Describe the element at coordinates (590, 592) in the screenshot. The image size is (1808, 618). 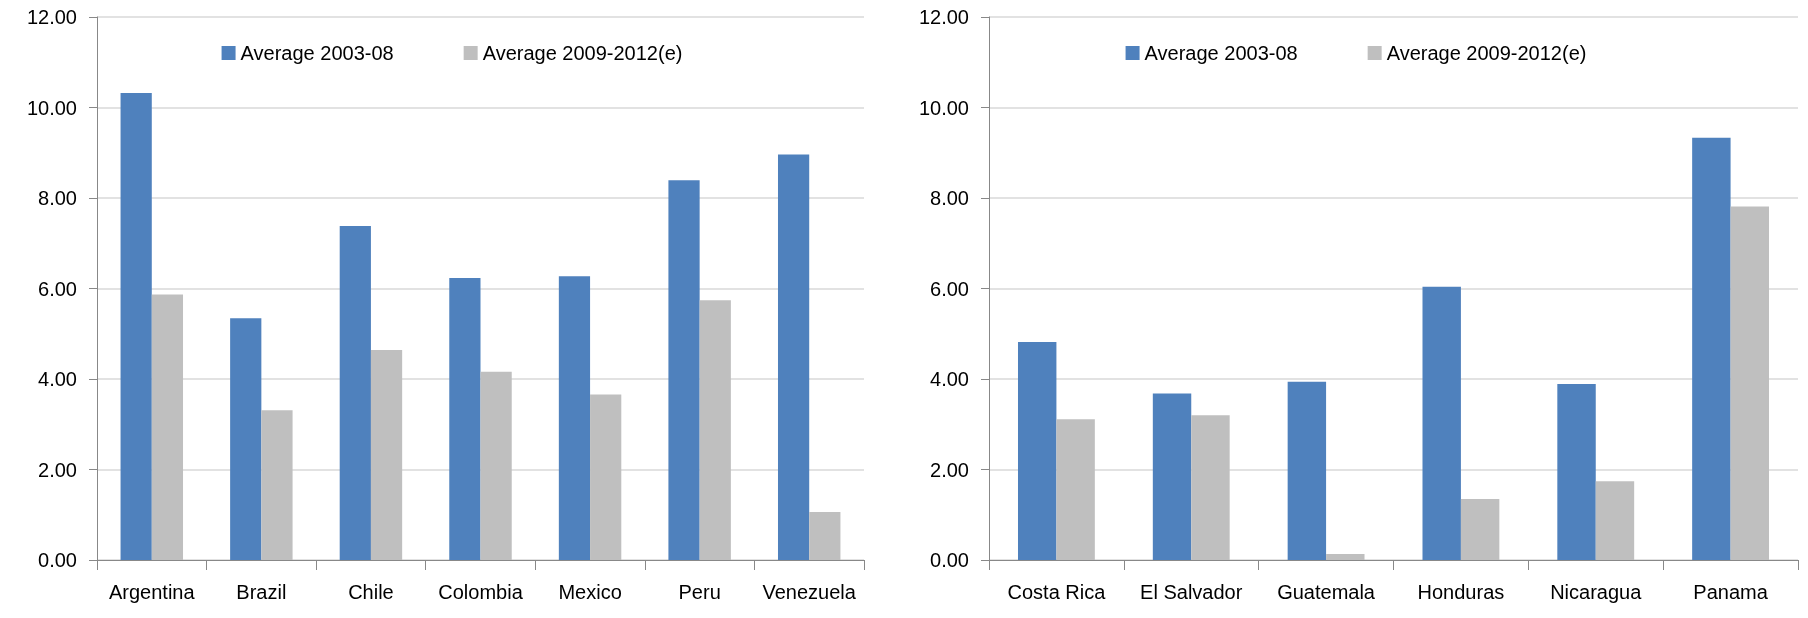
I see `x-tick-label: Mexico` at that location.